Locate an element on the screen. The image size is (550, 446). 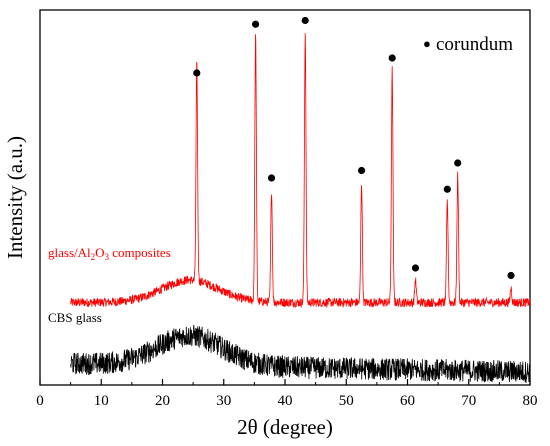
x-tick-label: 0 is located at coordinates (40, 401).